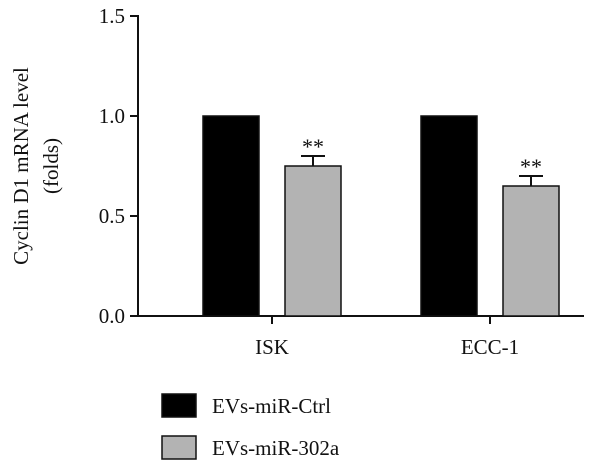  Describe the element at coordinates (112, 316) in the screenshot. I see `y-tick-label: 0.0` at that location.